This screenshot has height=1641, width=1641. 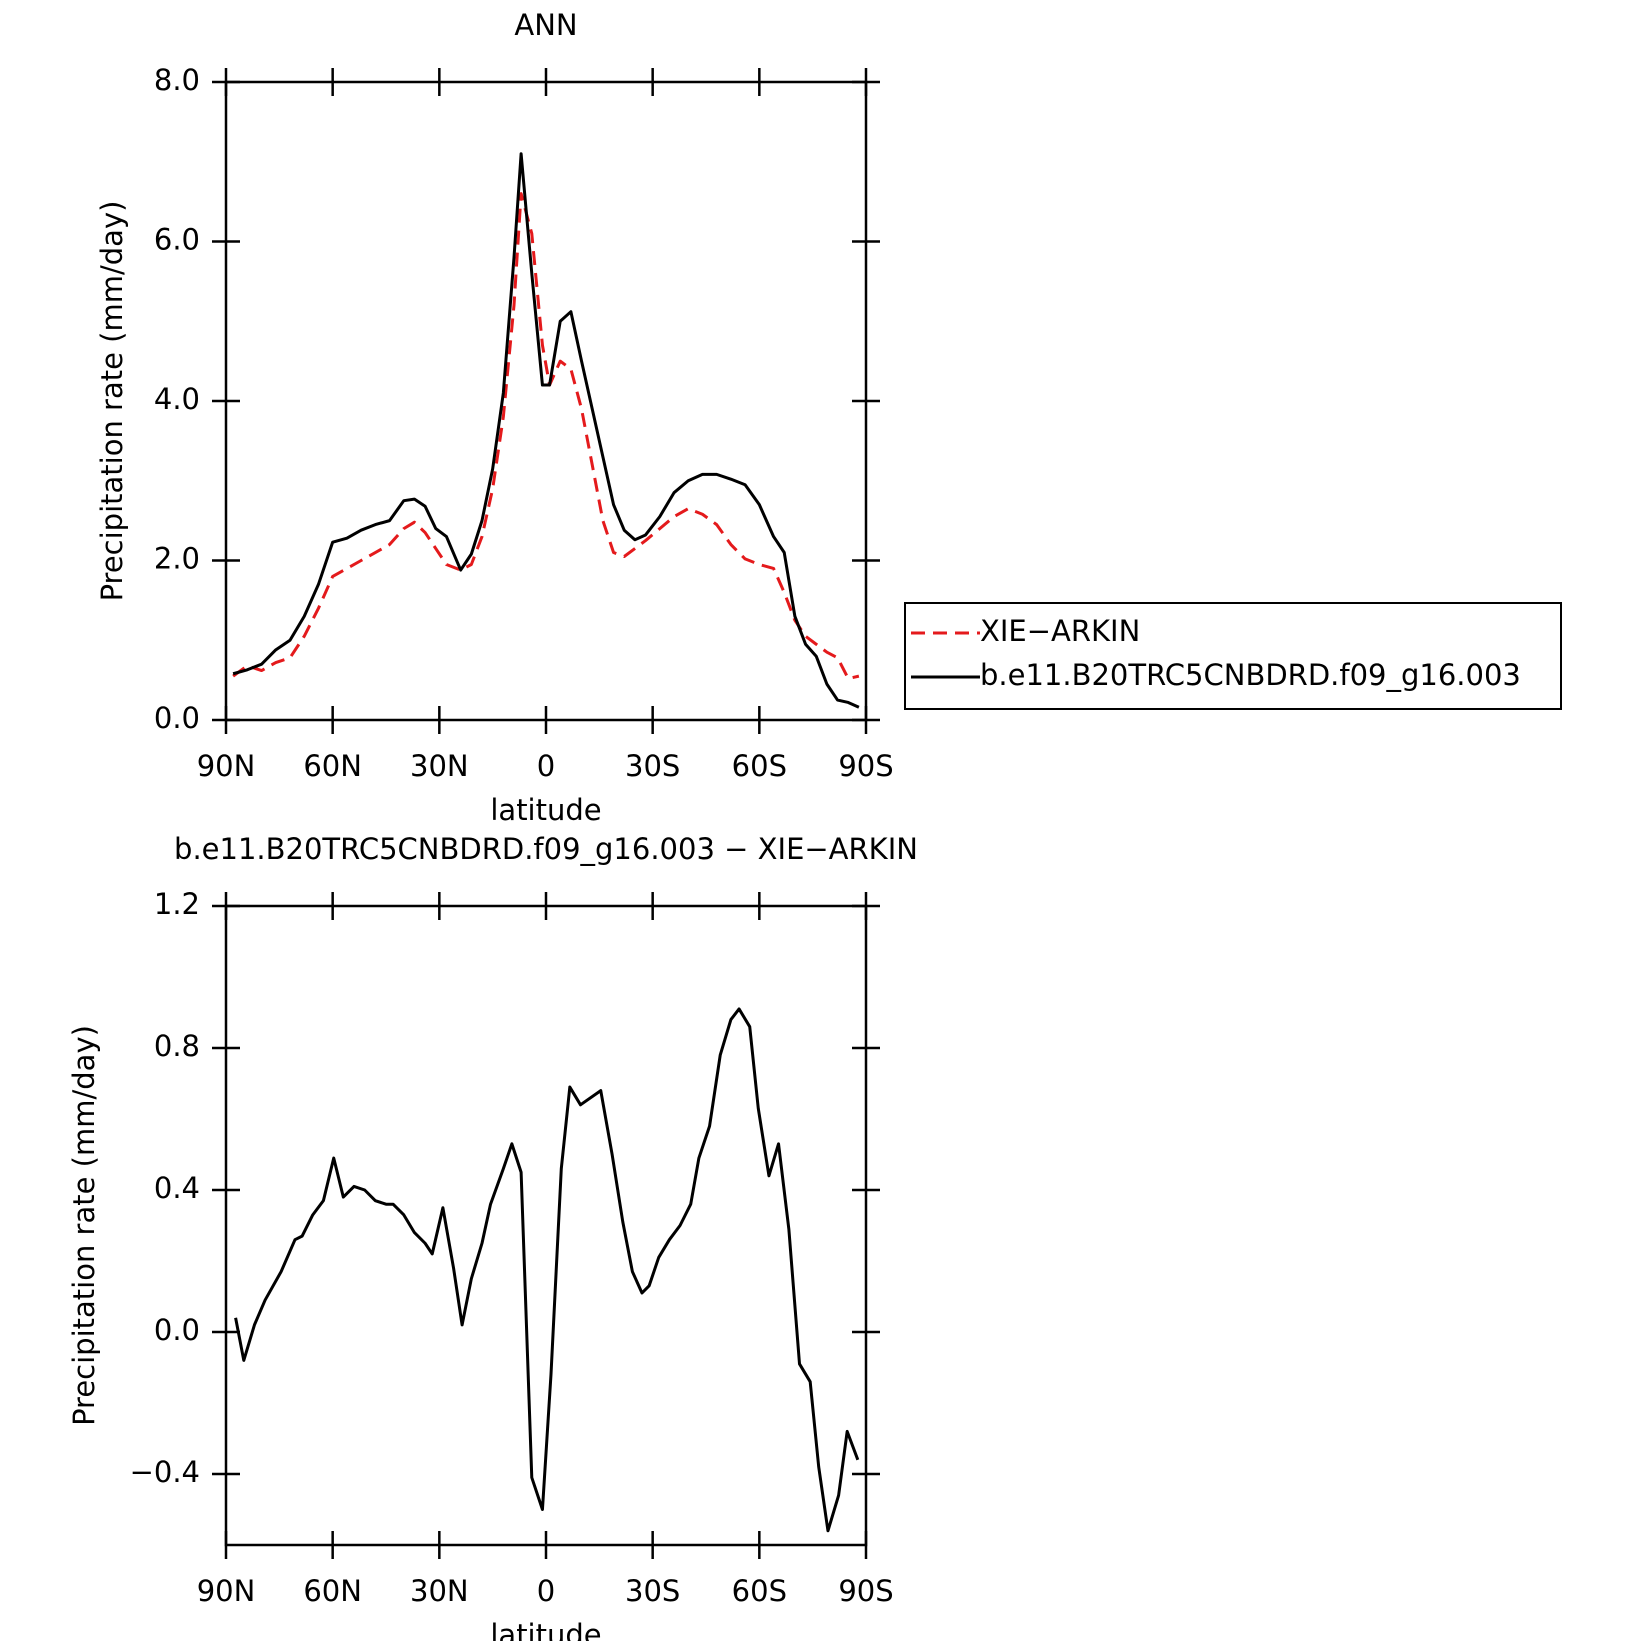 I want to click on y-tick-label: 0.4, so click(x=177, y=1188).